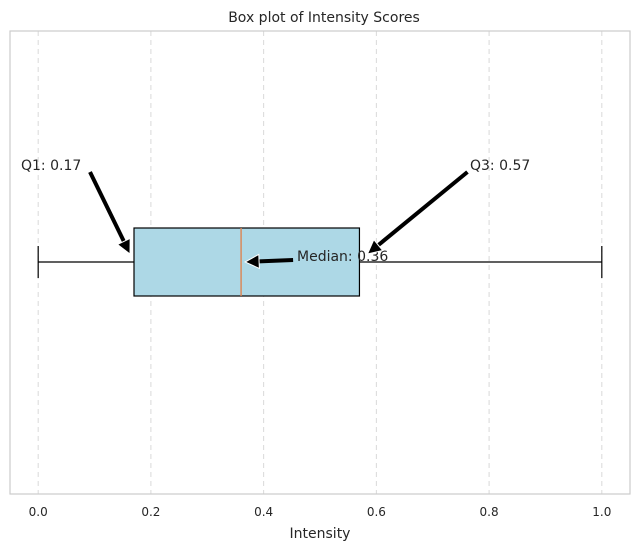 Image resolution: width=640 pixels, height=550 pixels. What do you see at coordinates (320, 534) in the screenshot?
I see `x-axis-label: Intensity` at bounding box center [320, 534].